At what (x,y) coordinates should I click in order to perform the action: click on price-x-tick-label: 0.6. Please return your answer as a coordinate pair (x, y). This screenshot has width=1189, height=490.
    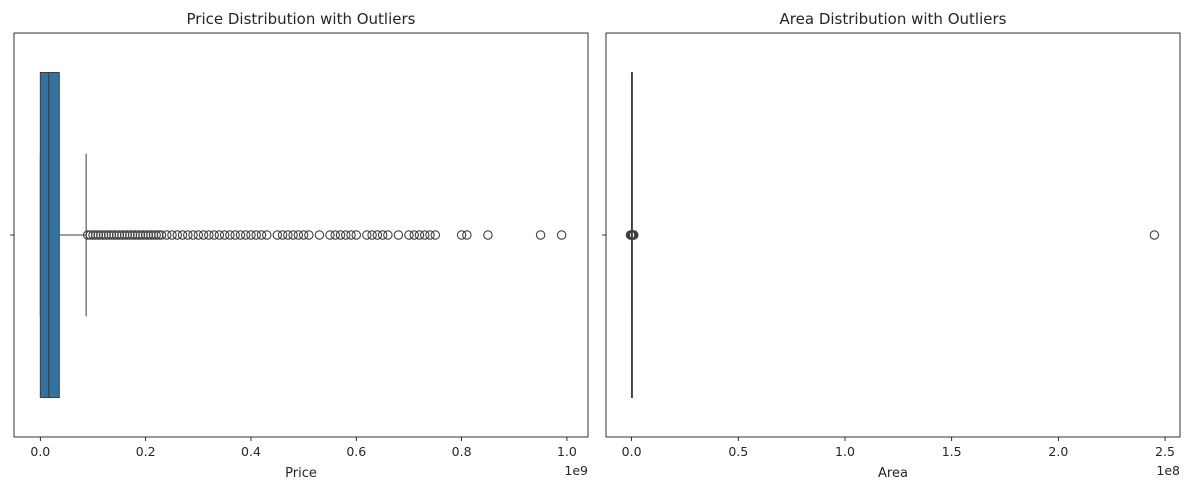
    Looking at the image, I should click on (356, 451).